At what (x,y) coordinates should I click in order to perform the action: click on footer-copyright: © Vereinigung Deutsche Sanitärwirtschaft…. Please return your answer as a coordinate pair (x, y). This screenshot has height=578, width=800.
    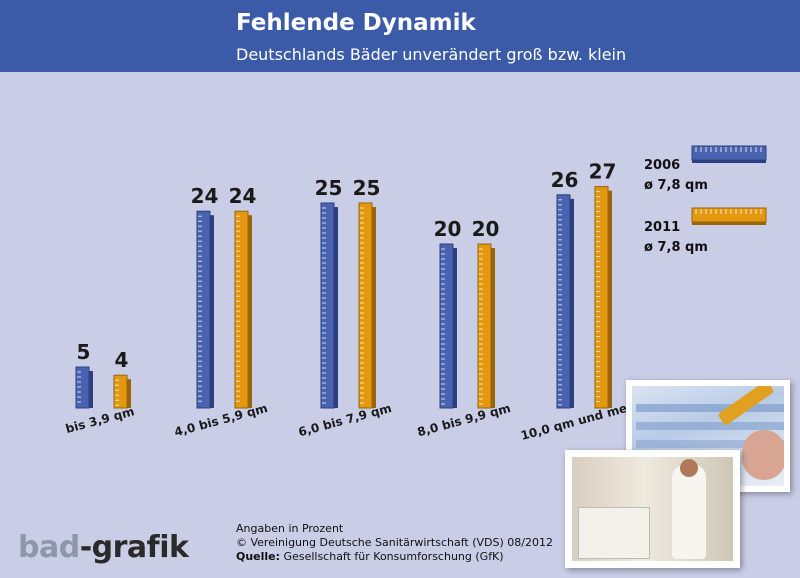
    Looking at the image, I should click on (394, 542).